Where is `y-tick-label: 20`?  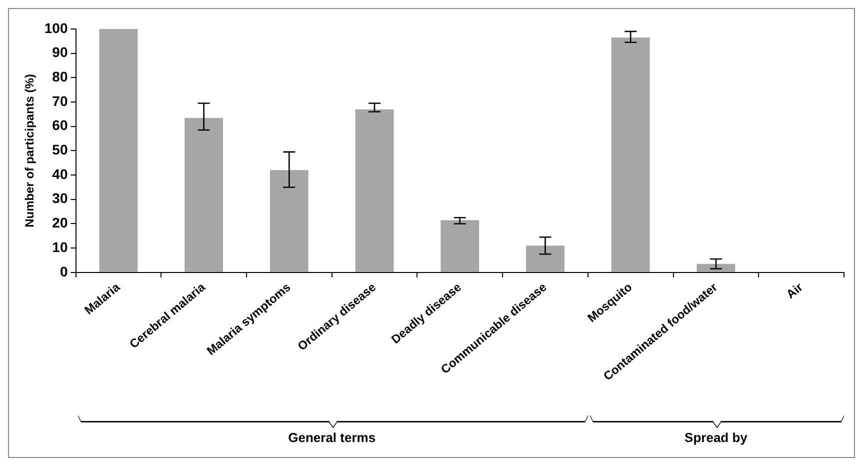
y-tick-label: 20 is located at coordinates (60, 222).